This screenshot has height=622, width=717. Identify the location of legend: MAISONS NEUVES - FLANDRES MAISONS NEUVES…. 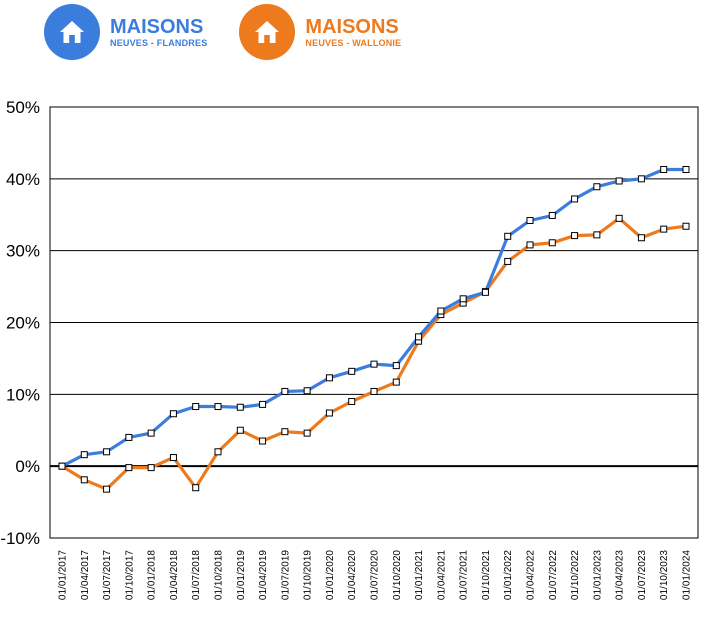
(222, 32).